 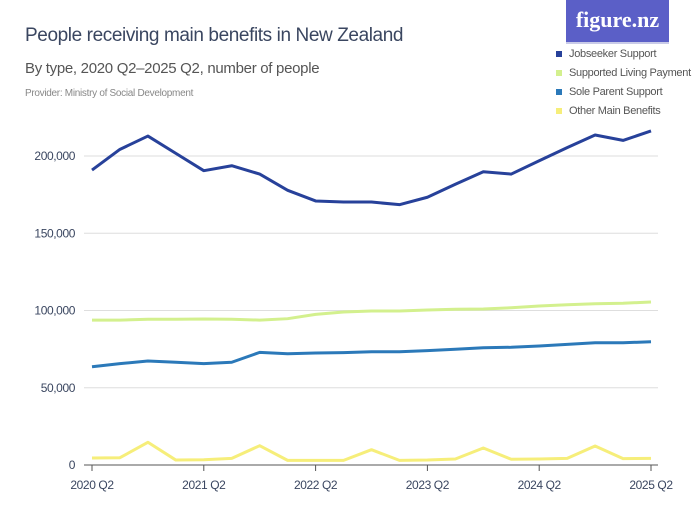 I want to click on y-tick-label: 150,000, so click(x=54, y=233).